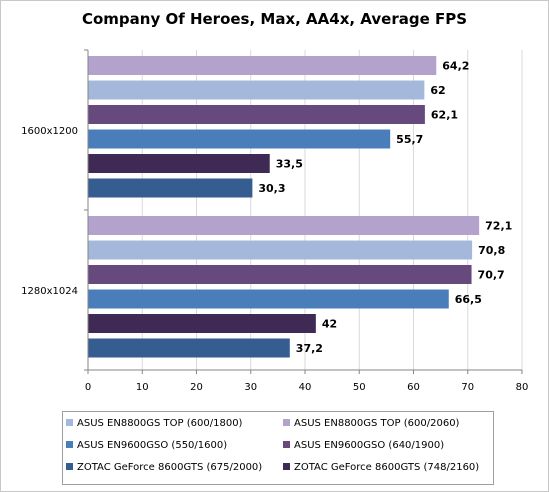  I want to click on data-label: 64,2, so click(455, 66).